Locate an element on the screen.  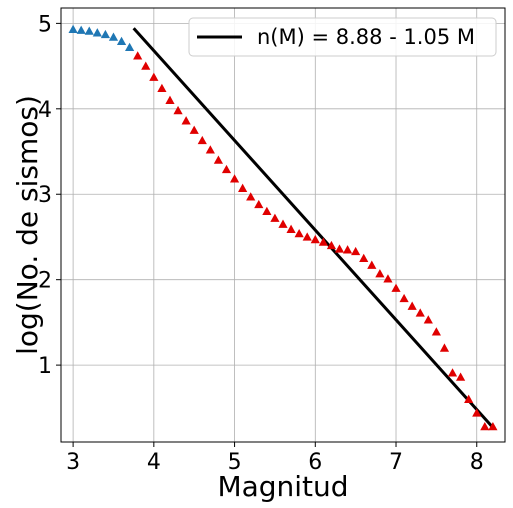
legend: n(M) = 8.88 - 1.05 M is located at coordinates (342, 37).